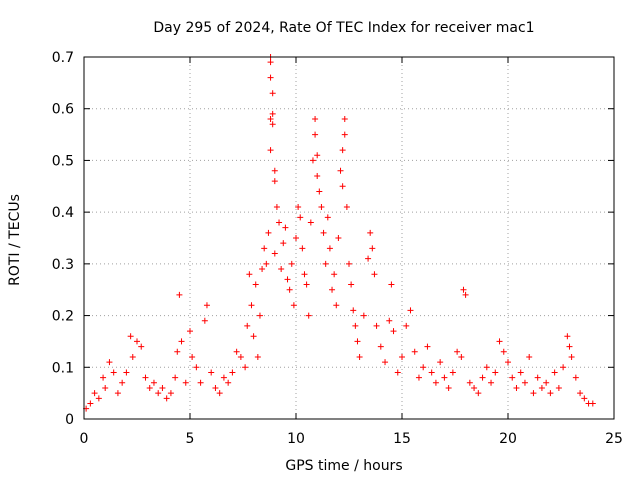  I want to click on y-tick-label: 0.4, so click(63, 213).